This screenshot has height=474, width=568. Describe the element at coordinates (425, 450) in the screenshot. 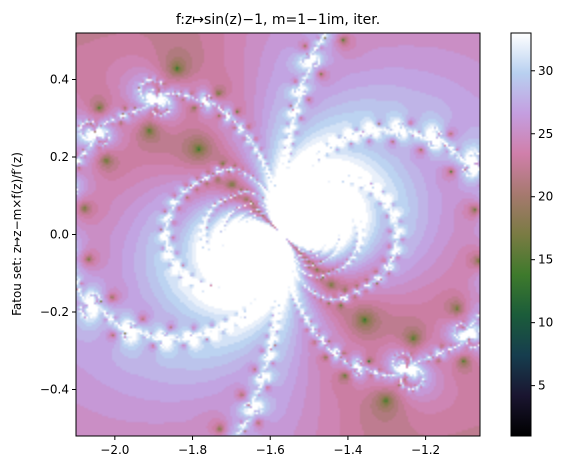

I see `x-tick-label: −1.2` at that location.